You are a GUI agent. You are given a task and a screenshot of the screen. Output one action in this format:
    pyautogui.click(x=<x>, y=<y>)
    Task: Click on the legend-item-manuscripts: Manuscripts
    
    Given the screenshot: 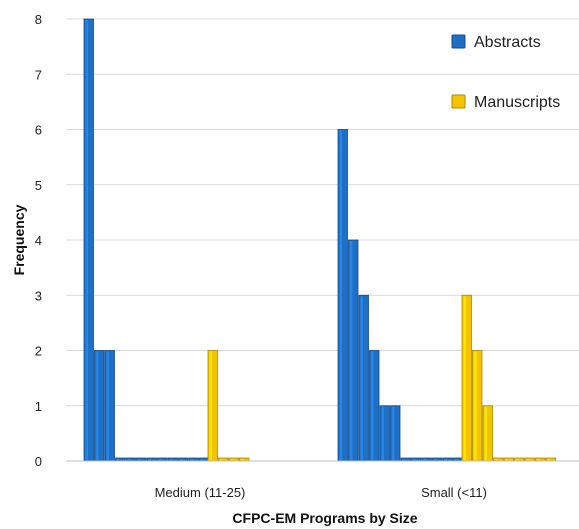 What is the action you would take?
    pyautogui.click(x=505, y=102)
    